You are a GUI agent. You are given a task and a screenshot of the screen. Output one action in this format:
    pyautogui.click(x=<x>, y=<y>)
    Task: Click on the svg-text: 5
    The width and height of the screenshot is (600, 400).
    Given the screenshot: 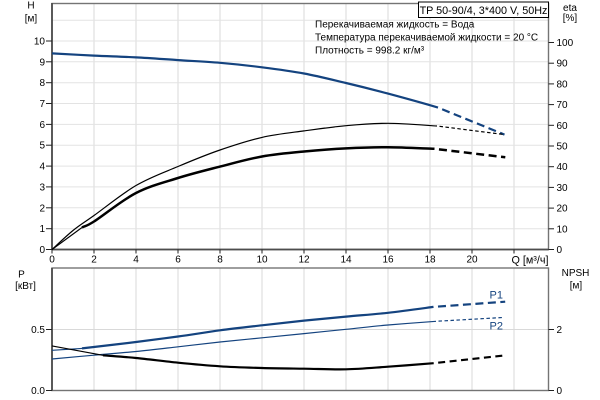 What is the action you would take?
    pyautogui.click(x=42, y=146)
    